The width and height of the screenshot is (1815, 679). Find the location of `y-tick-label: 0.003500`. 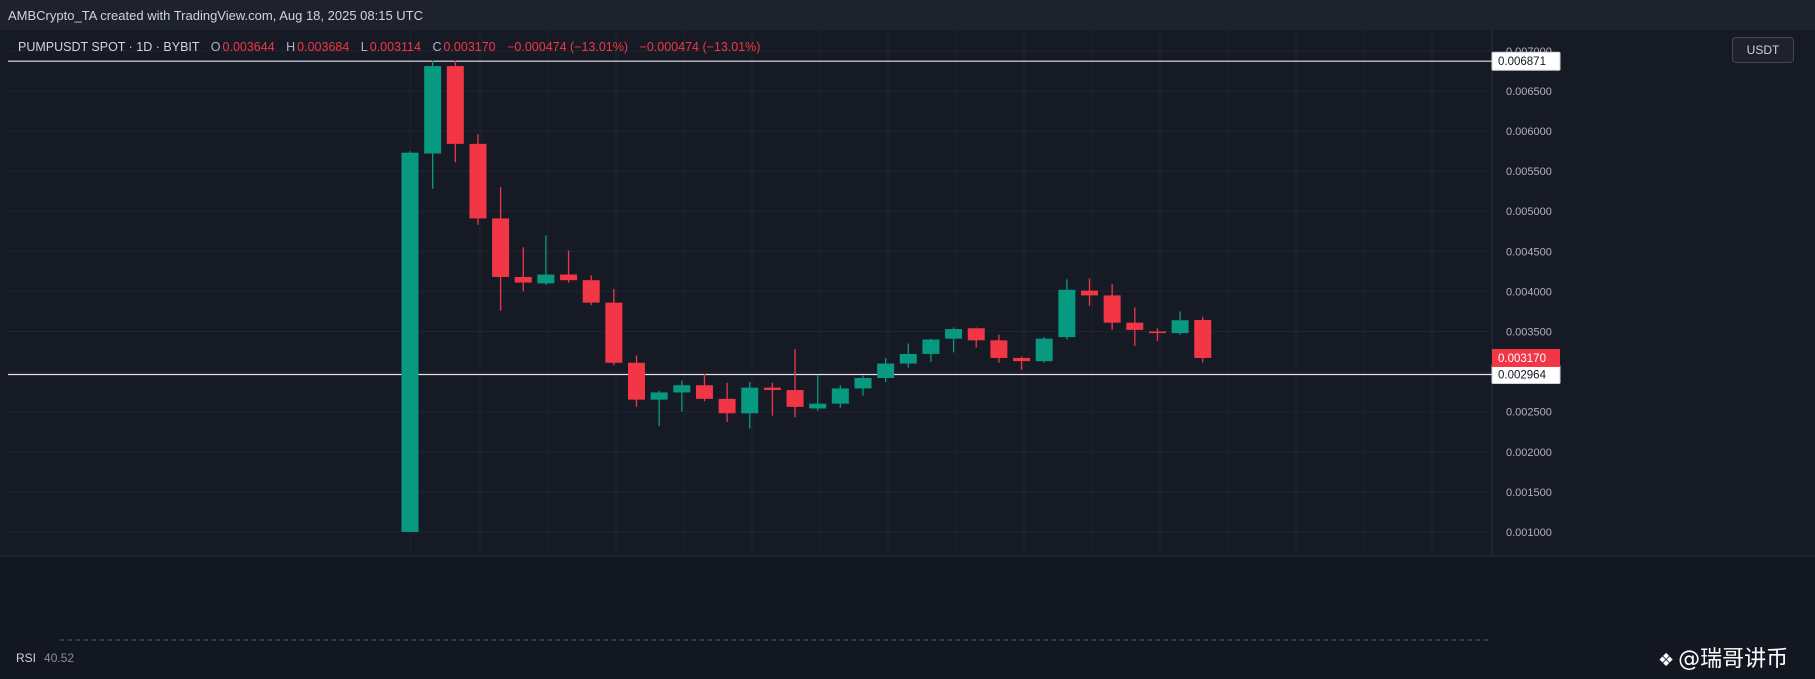

y-tick-label: 0.003500 is located at coordinates (1529, 332).